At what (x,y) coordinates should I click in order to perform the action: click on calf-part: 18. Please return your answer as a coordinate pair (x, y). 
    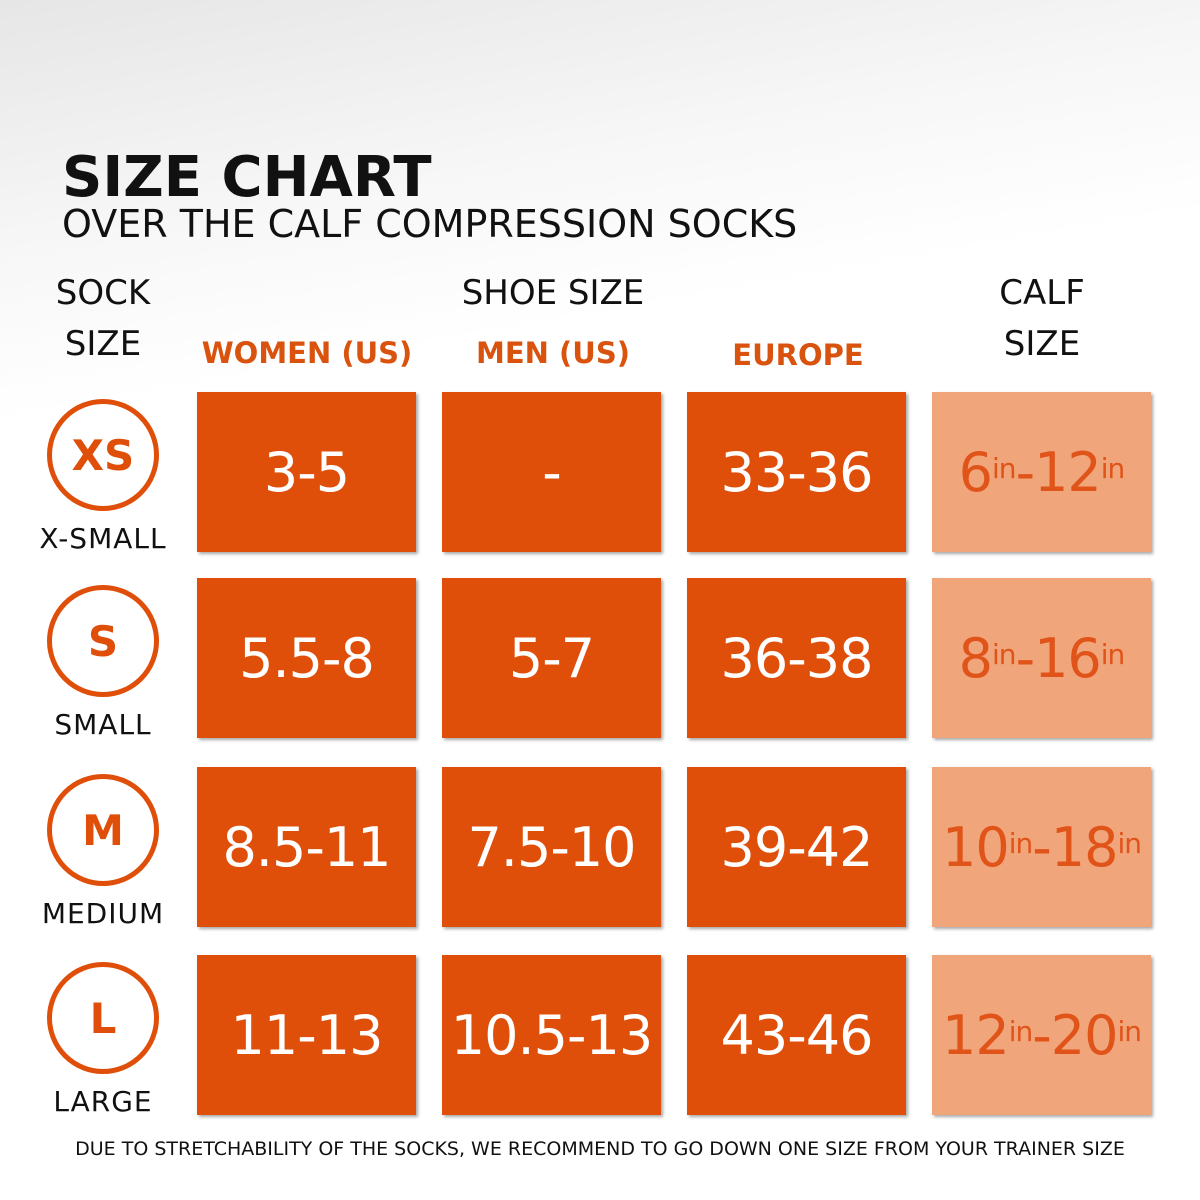
    Looking at the image, I should click on (1084, 847).